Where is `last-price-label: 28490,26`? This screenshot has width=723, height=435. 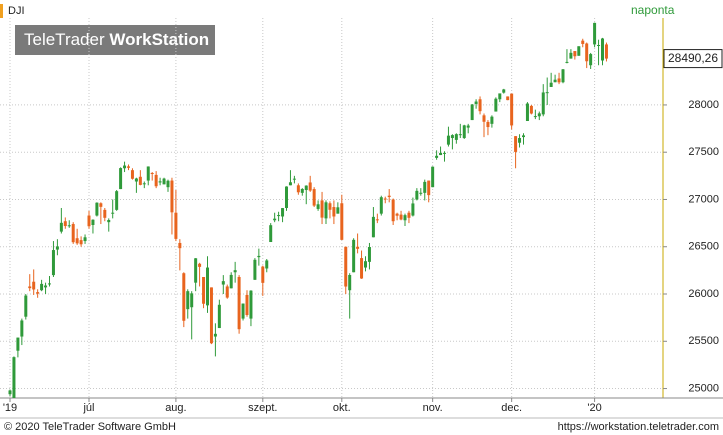
last-price-label: 28490,26 is located at coordinates (693, 58).